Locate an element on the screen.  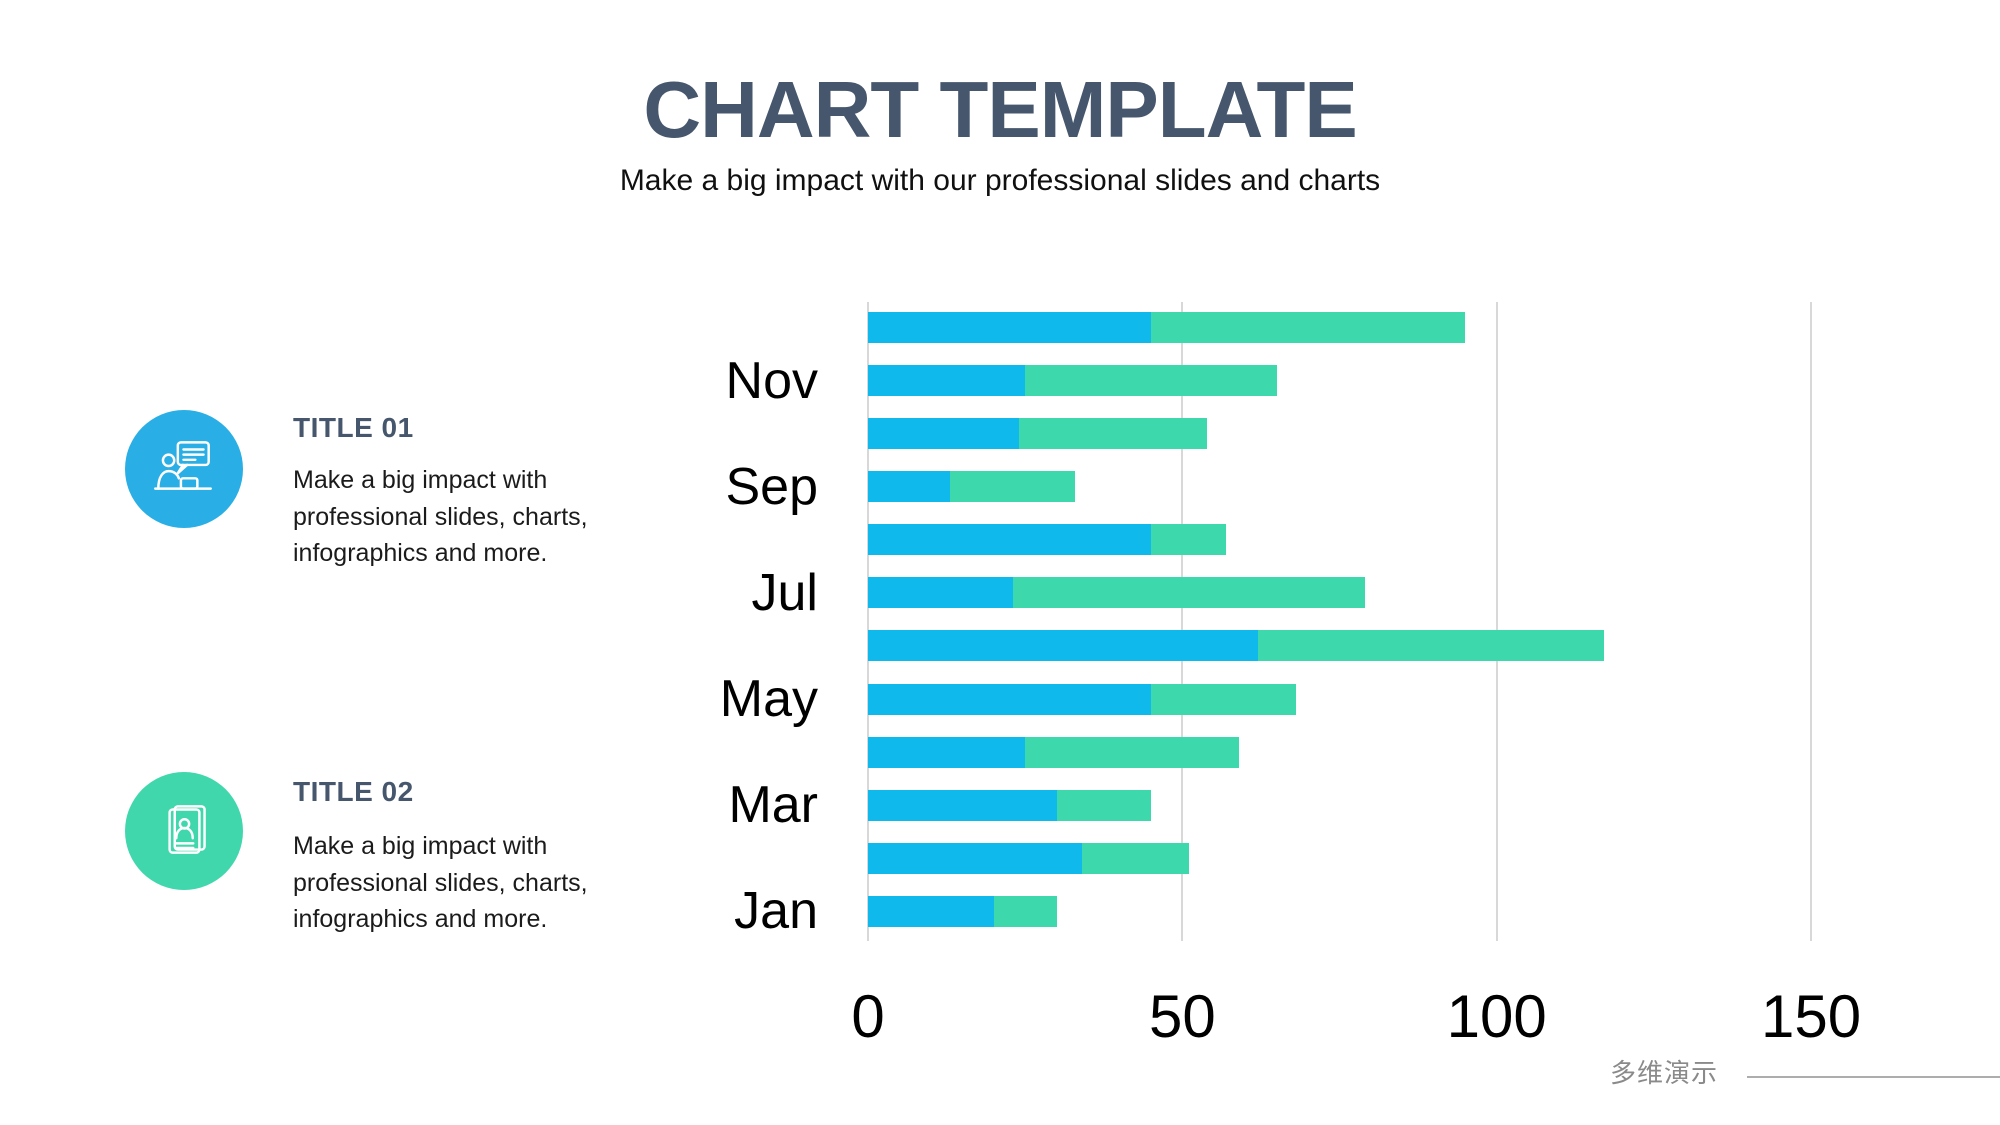
bar-row-jun is located at coordinates (1236, 646).